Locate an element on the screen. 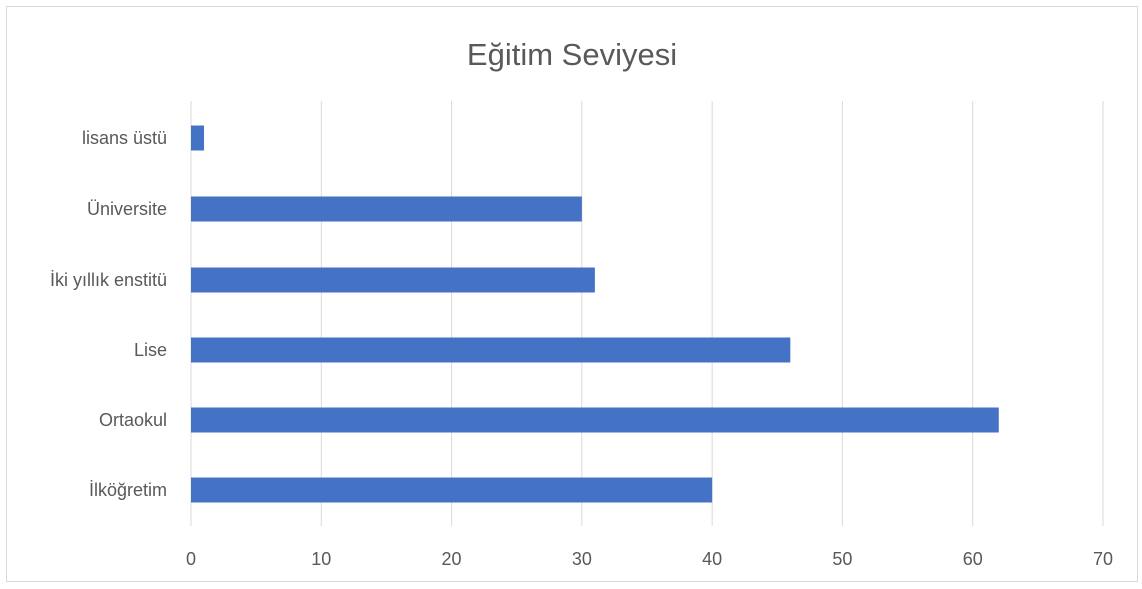 This screenshot has width=1142, height=589. x-tick-label-10: 10 is located at coordinates (321, 559).